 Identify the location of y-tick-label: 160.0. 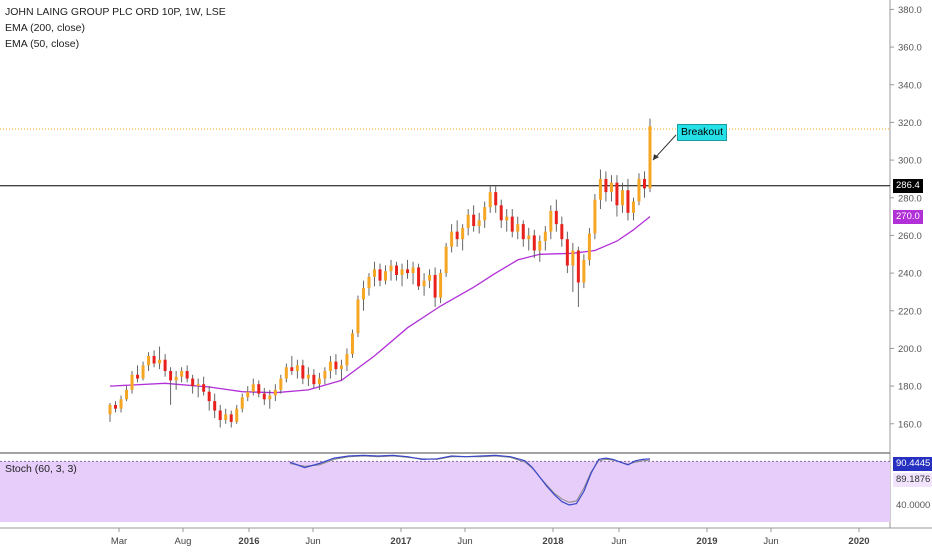
(910, 424).